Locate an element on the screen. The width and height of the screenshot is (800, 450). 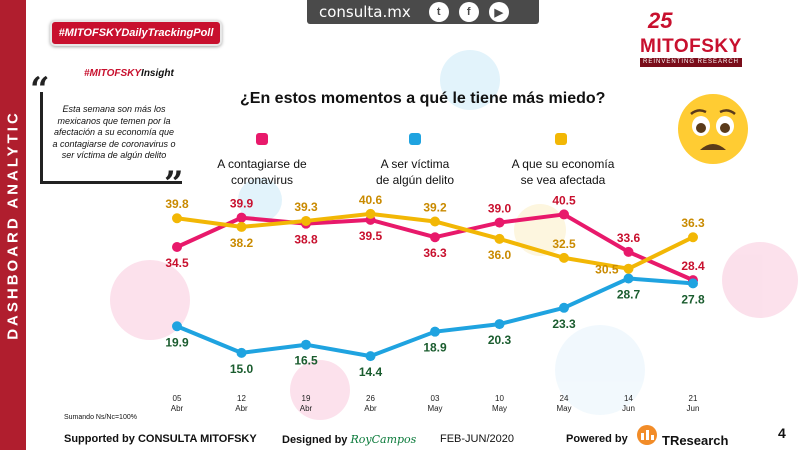
worried-face-icon is located at coordinates (713, 129).